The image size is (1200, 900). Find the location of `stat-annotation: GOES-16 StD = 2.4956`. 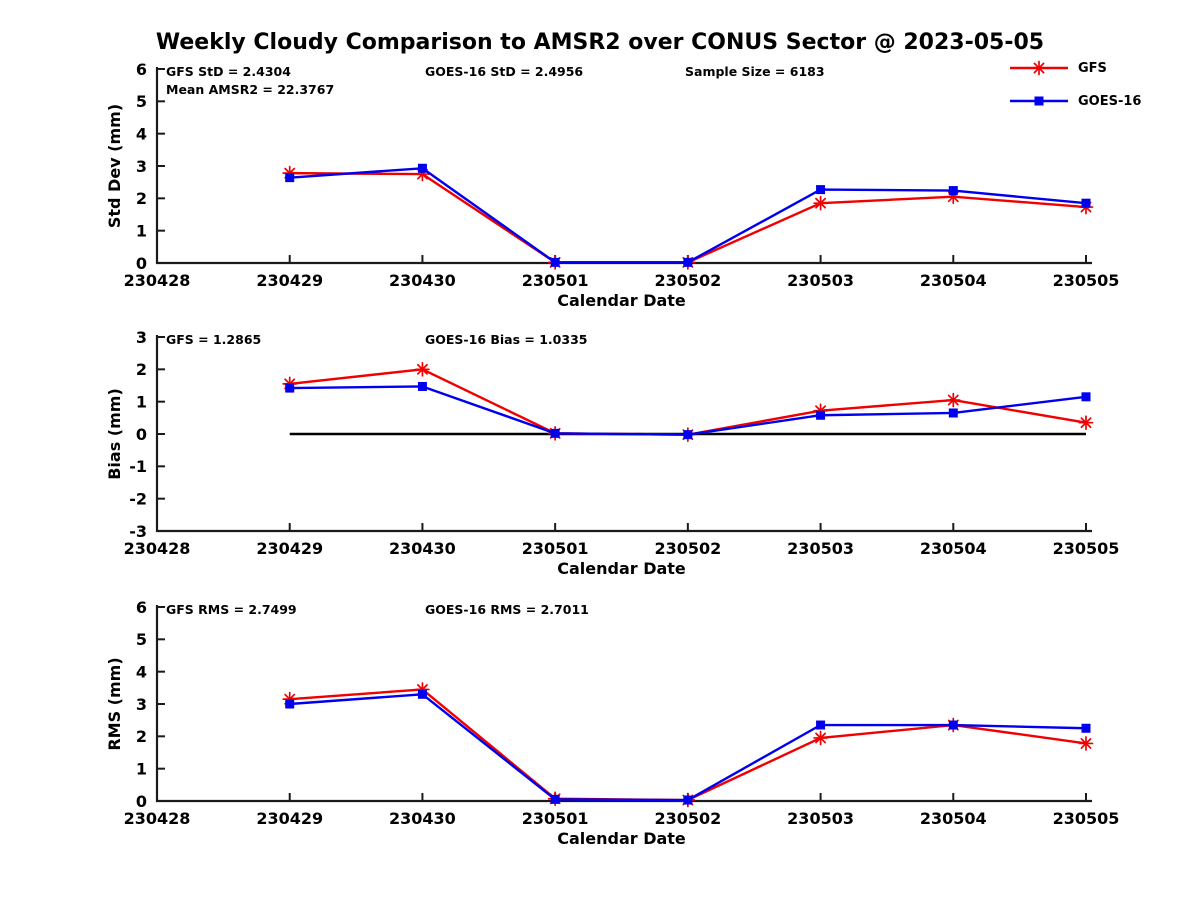

stat-annotation: GOES-16 StD = 2.4956 is located at coordinates (504, 71).